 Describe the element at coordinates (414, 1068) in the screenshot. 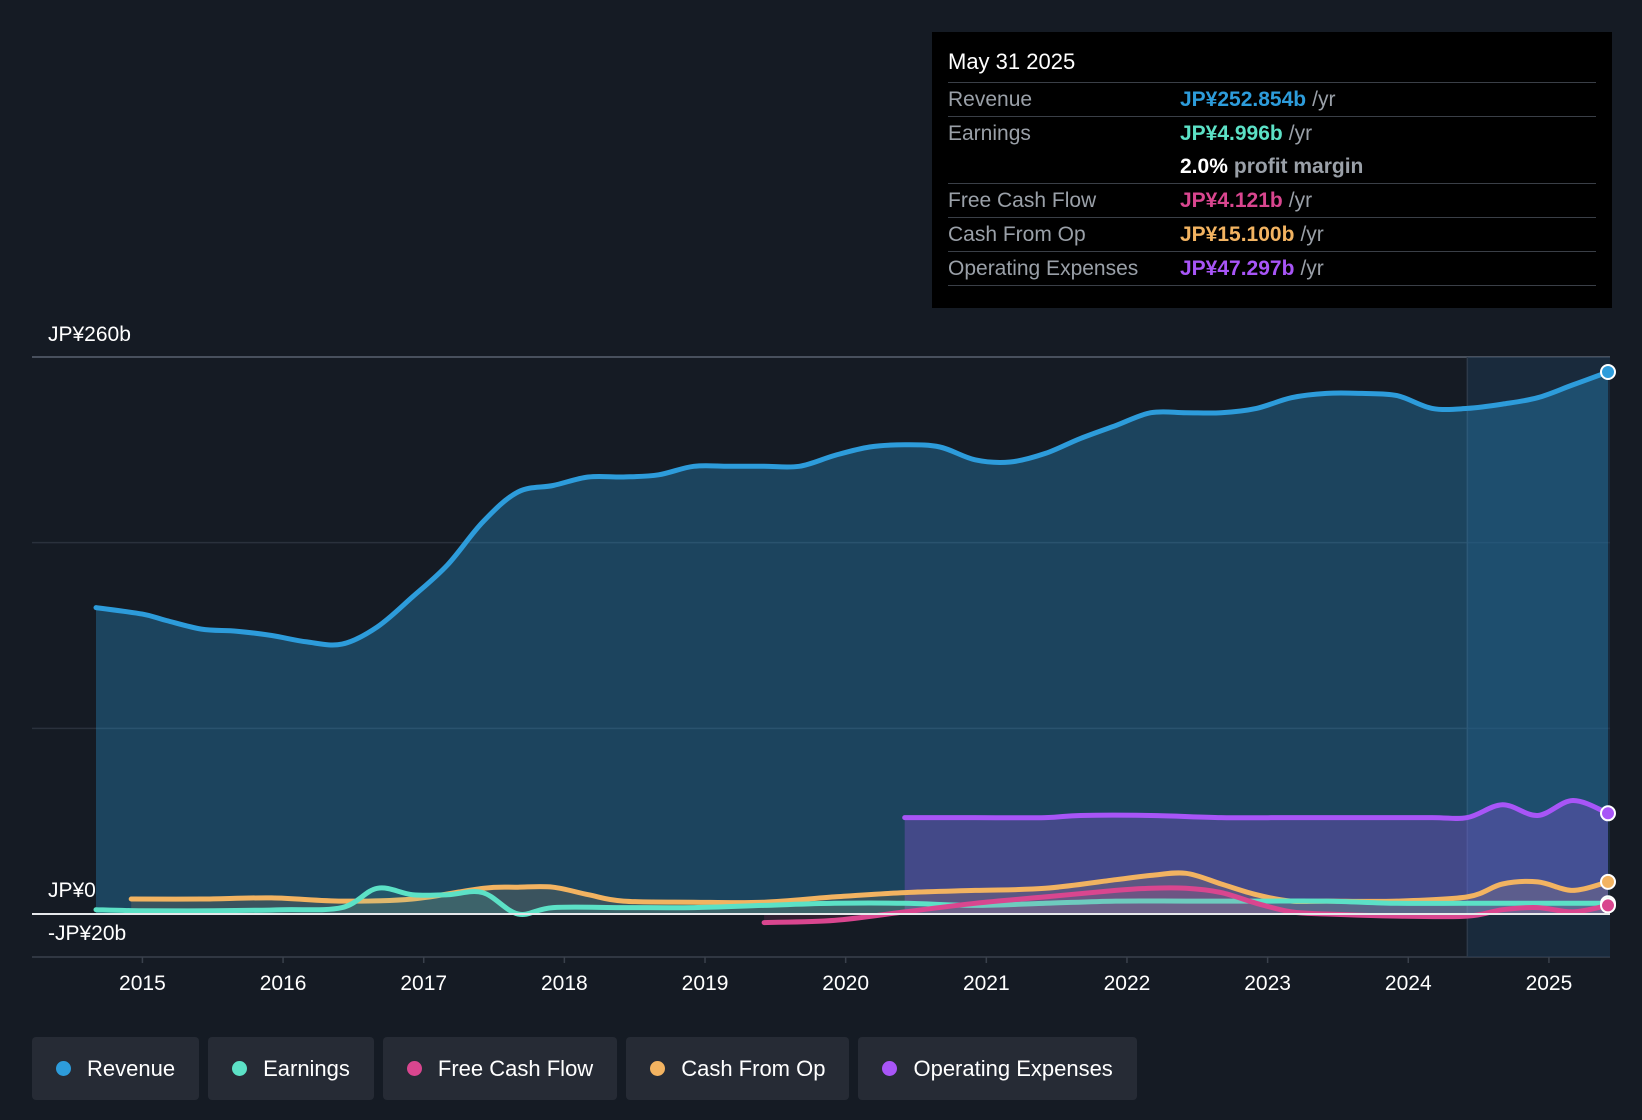

I see `legend-dot-free-cash-flow-icon` at that location.